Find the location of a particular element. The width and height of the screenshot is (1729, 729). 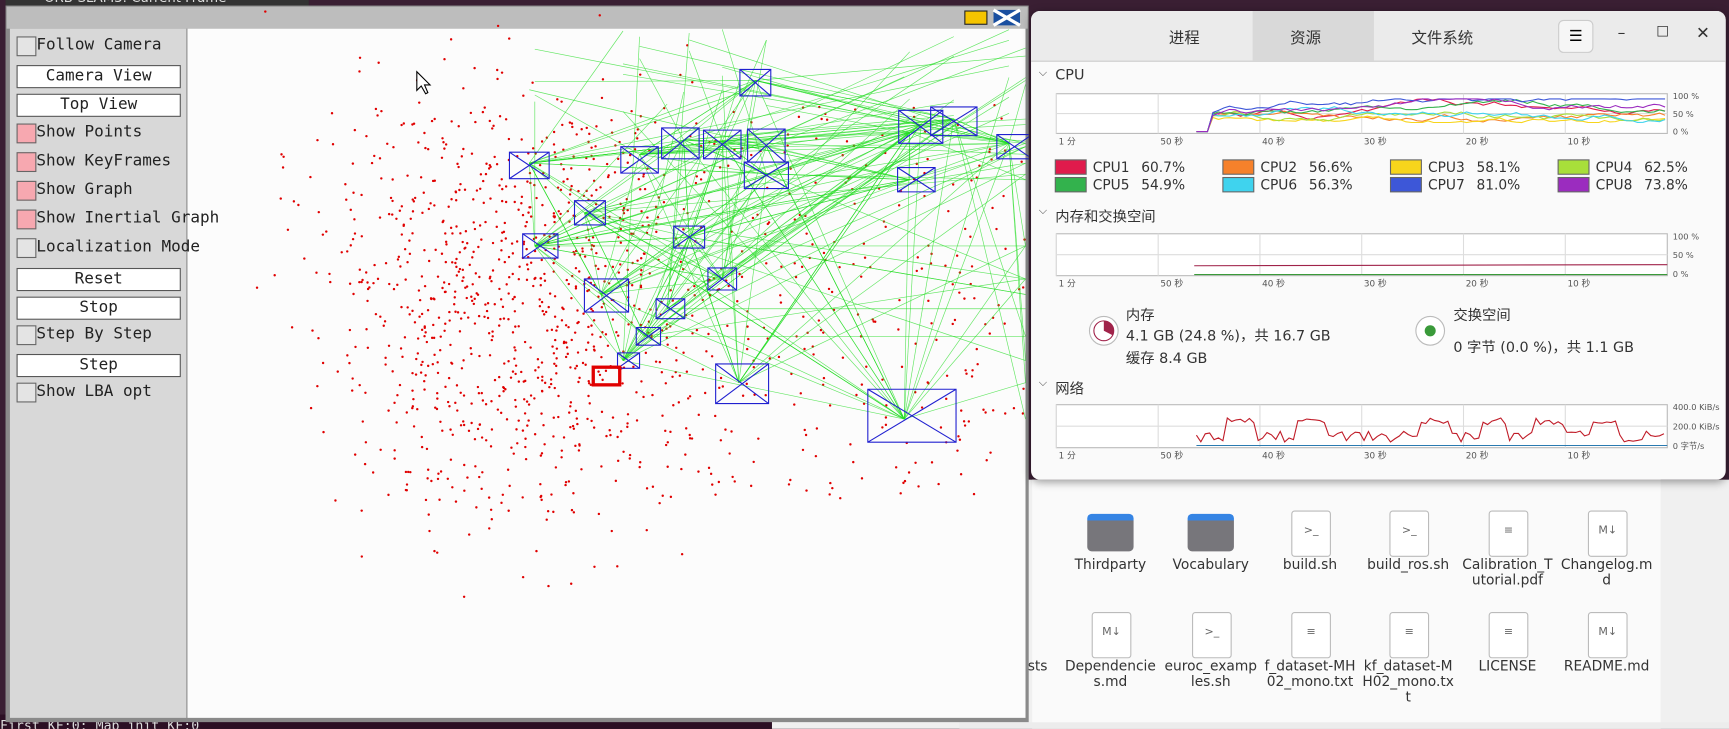

cpu-swatch is located at coordinates (1405, 184).